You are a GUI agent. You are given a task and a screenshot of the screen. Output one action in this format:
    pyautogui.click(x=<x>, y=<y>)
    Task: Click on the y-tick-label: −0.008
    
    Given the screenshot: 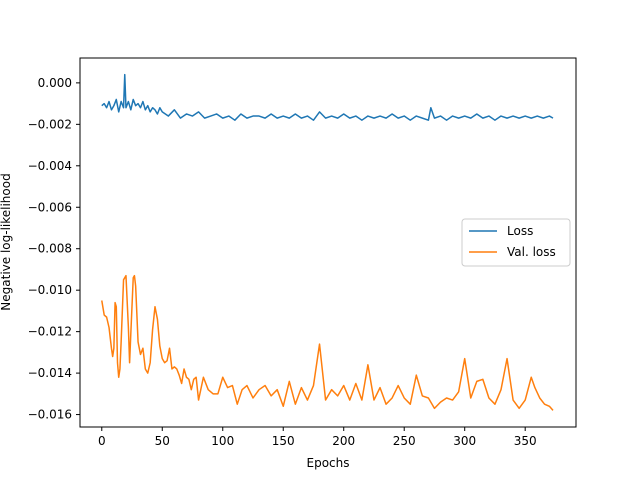 What is the action you would take?
    pyautogui.click(x=50, y=249)
    